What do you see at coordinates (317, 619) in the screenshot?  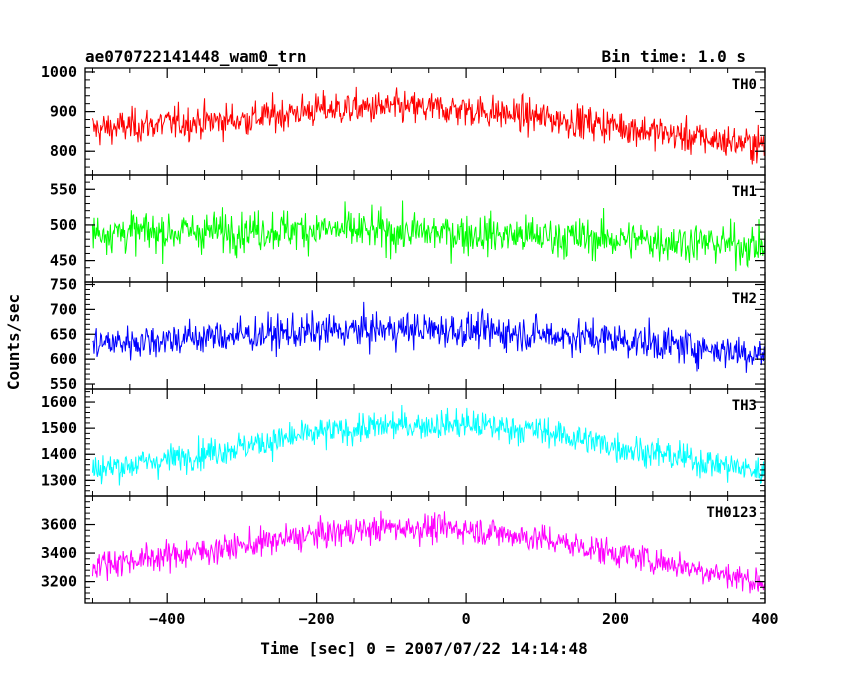 I see `x-tick-label: −200` at bounding box center [317, 619].